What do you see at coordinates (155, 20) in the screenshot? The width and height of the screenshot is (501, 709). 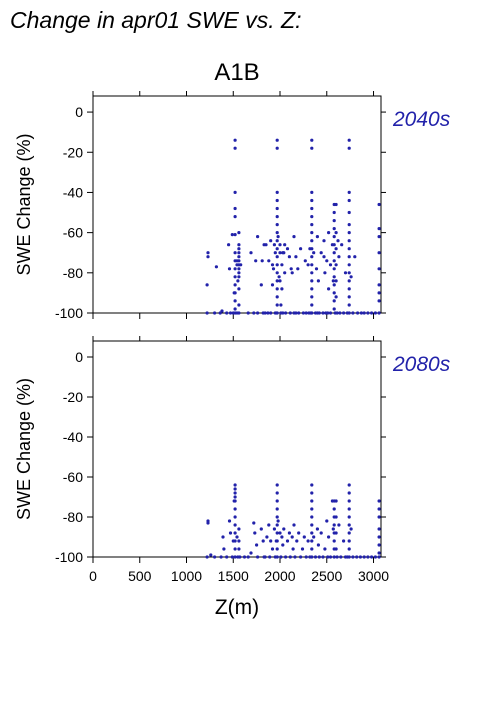 I see `figure-title: Change in apr01 SWE vs. Z:` at bounding box center [155, 20].